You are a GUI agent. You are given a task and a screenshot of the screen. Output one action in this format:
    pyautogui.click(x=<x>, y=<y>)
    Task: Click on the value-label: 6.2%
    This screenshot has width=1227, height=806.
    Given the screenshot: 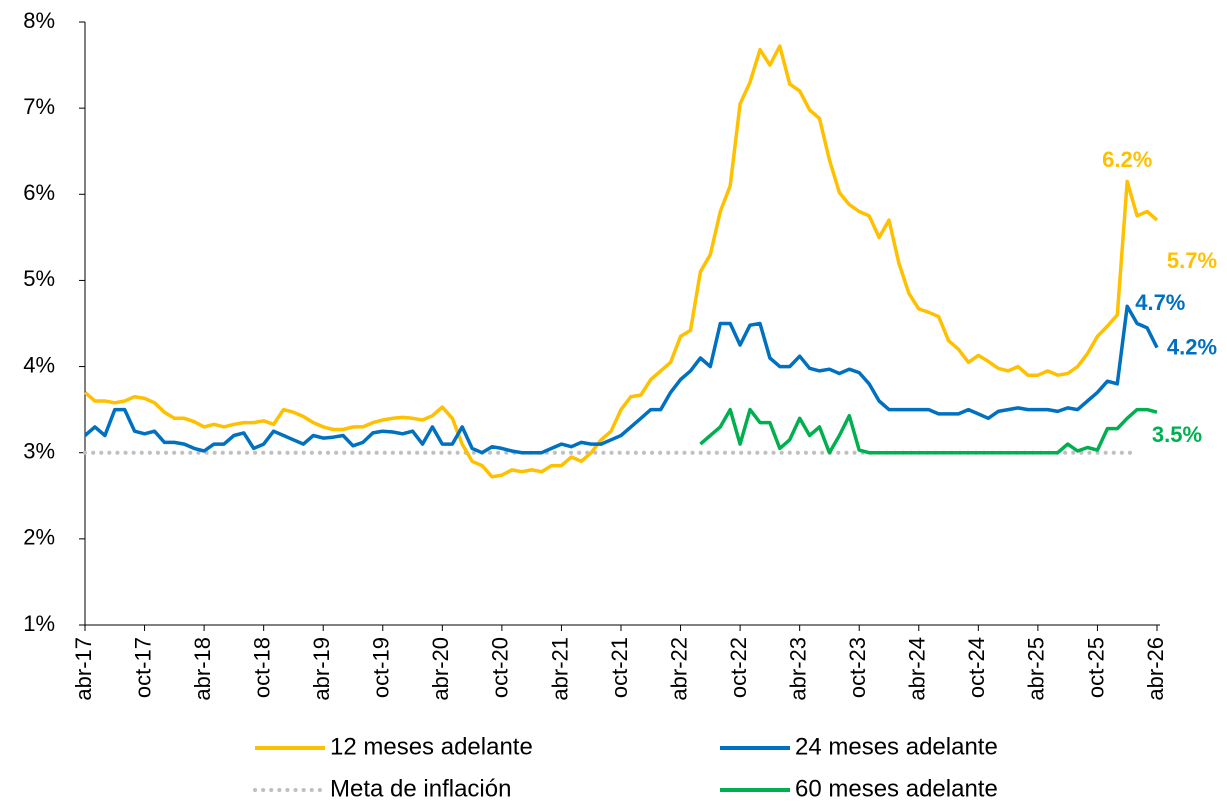 What is the action you would take?
    pyautogui.click(x=1127, y=159)
    